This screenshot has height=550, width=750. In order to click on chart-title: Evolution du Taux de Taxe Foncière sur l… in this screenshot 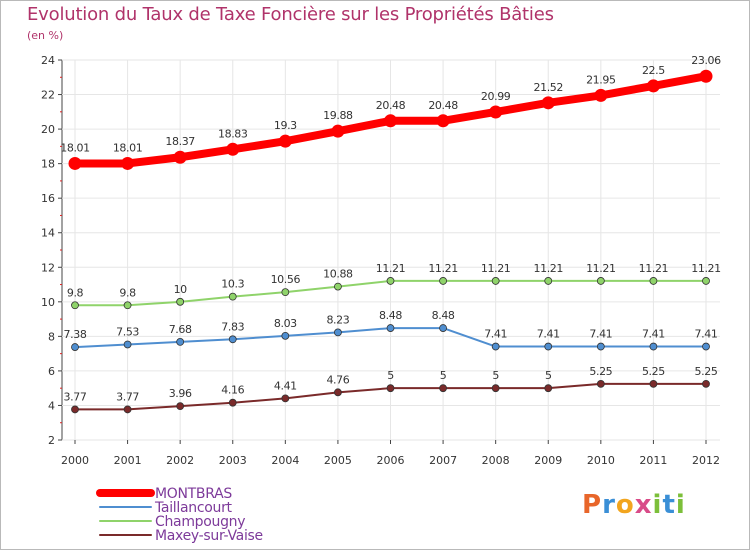, I will do `click(290, 14)`.